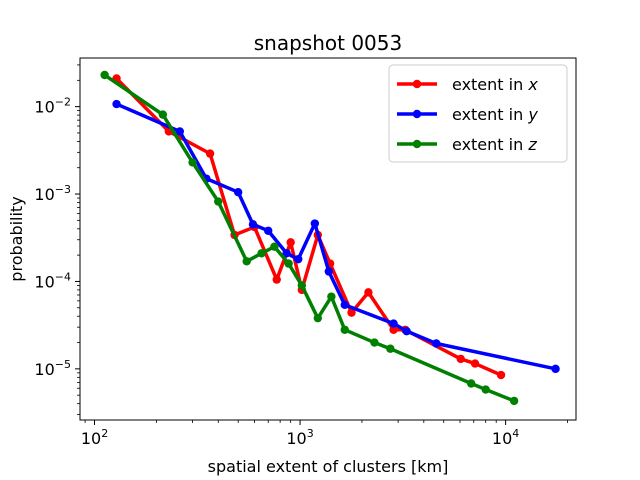 This screenshot has width=640, height=480. What do you see at coordinates (63, 102) in the screenshot?
I see `y-tick-exp-0: −2` at bounding box center [63, 102].